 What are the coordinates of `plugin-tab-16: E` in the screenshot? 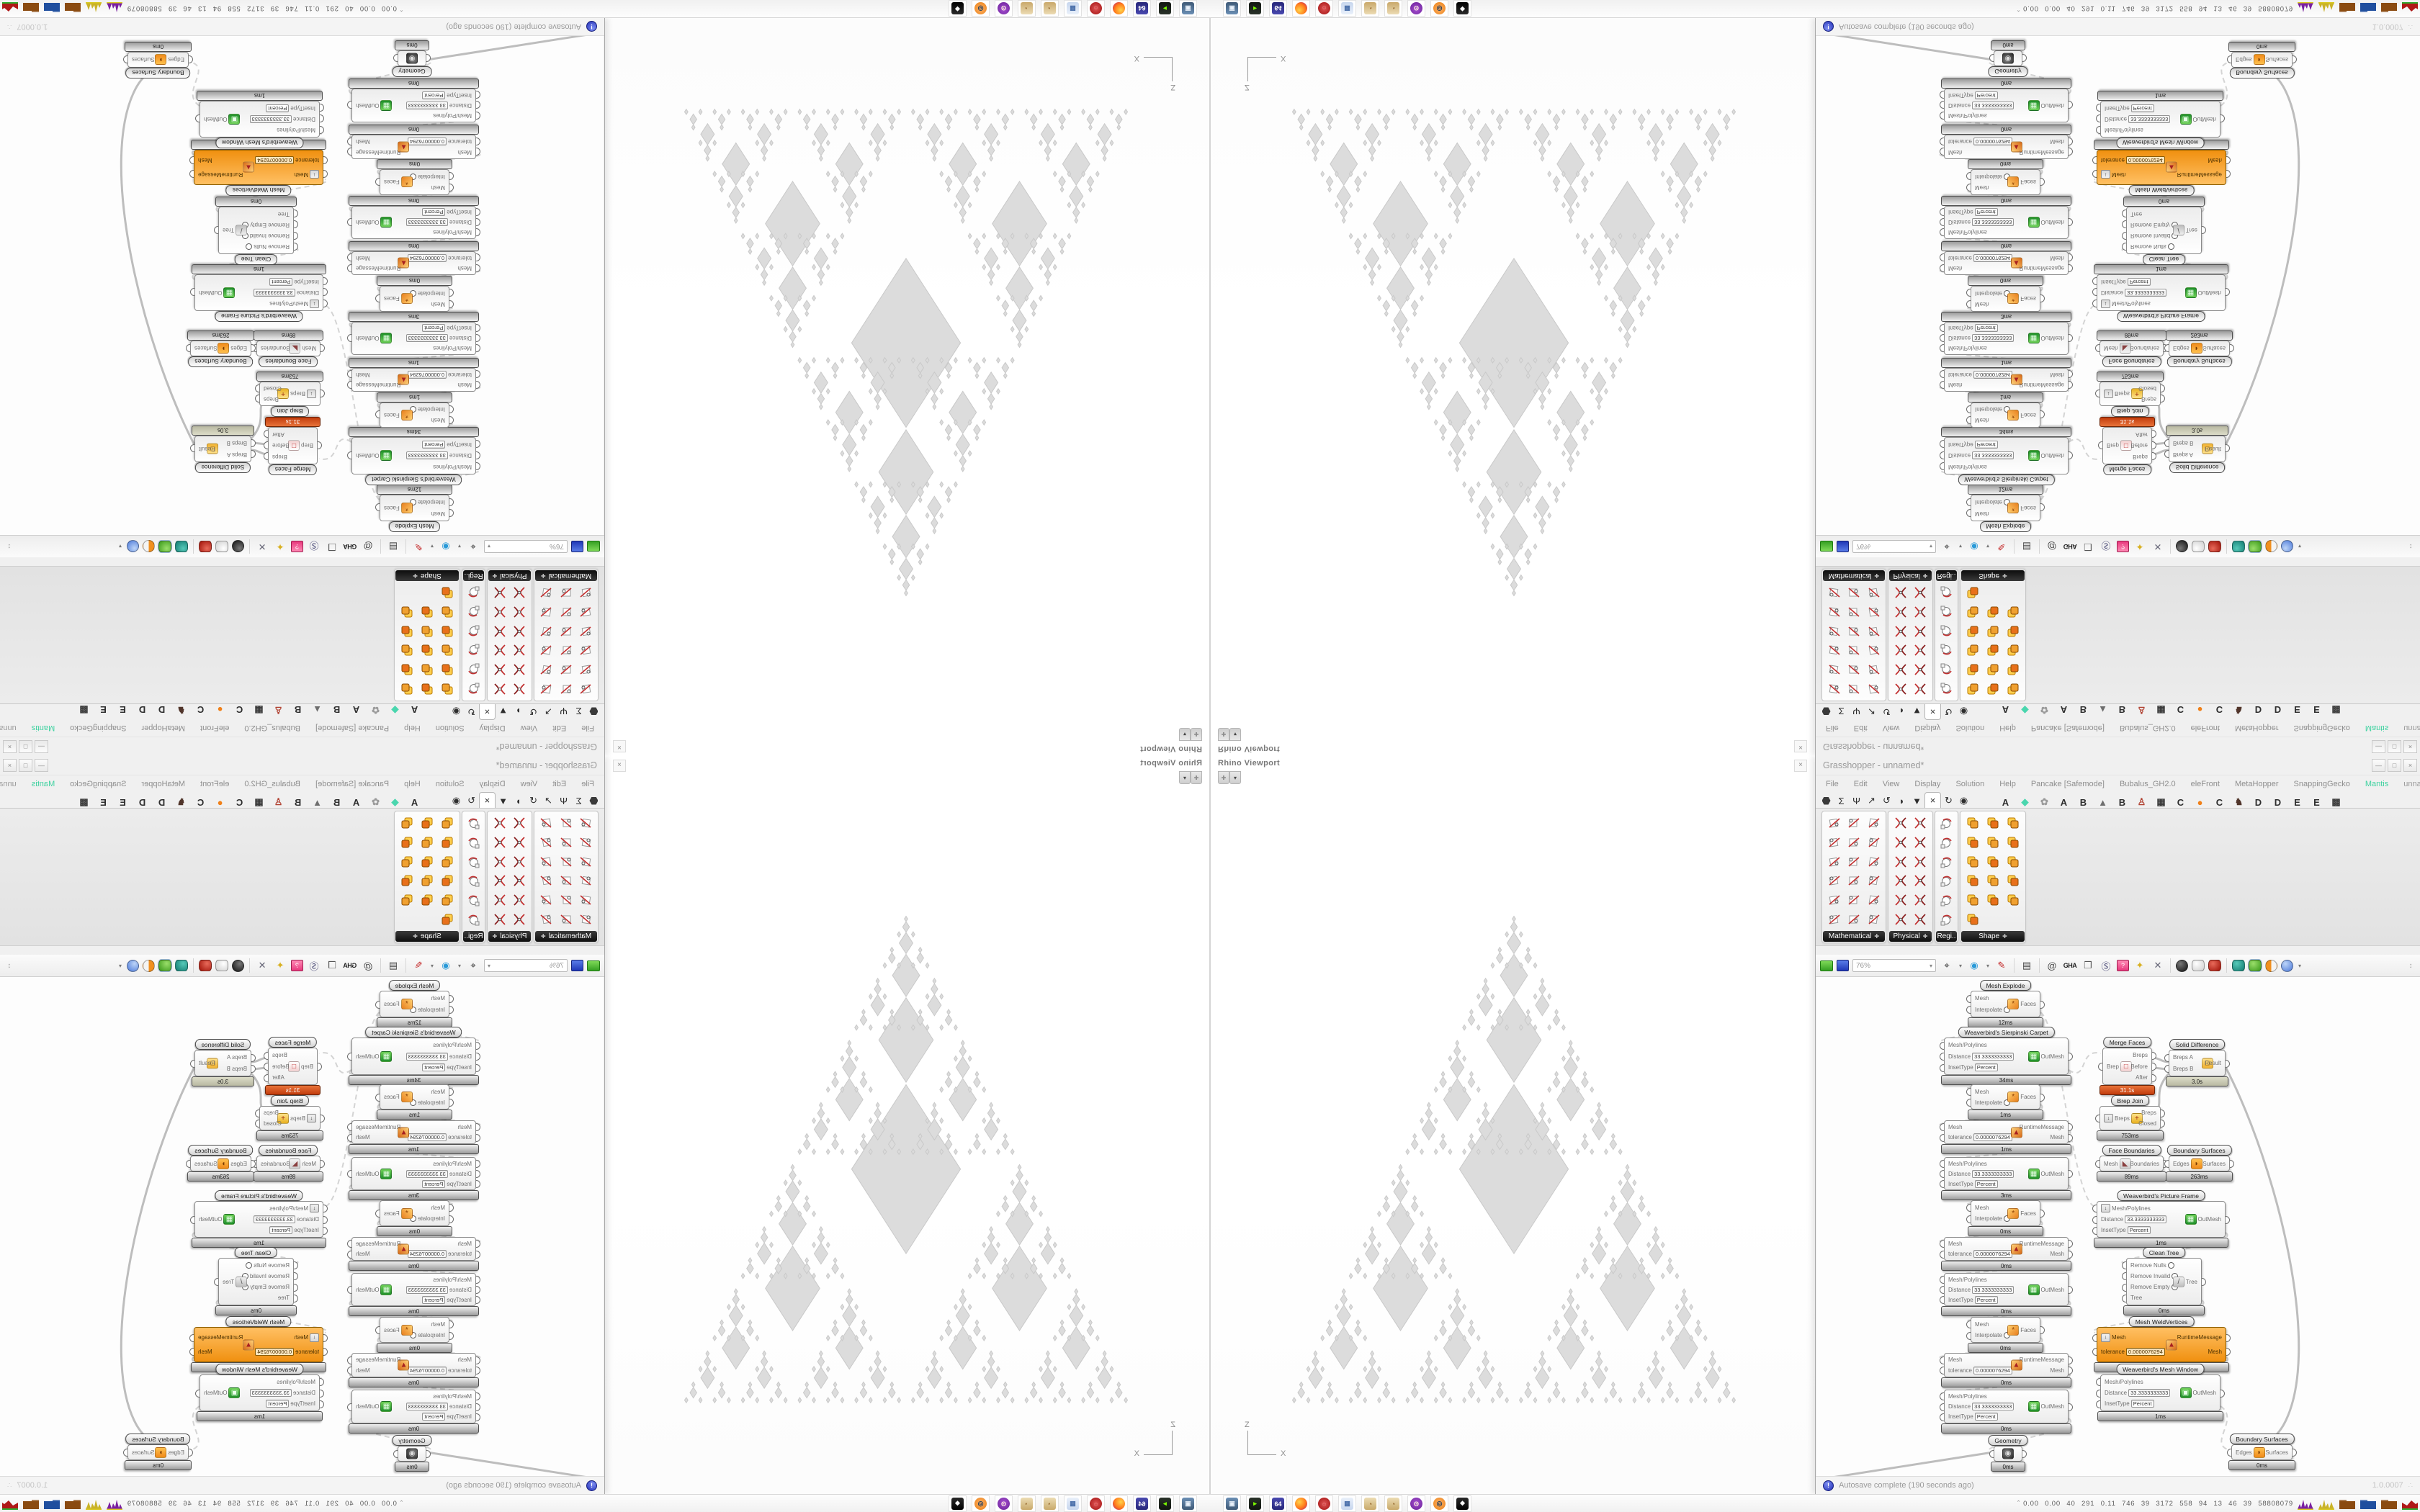 It's located at (103, 802).